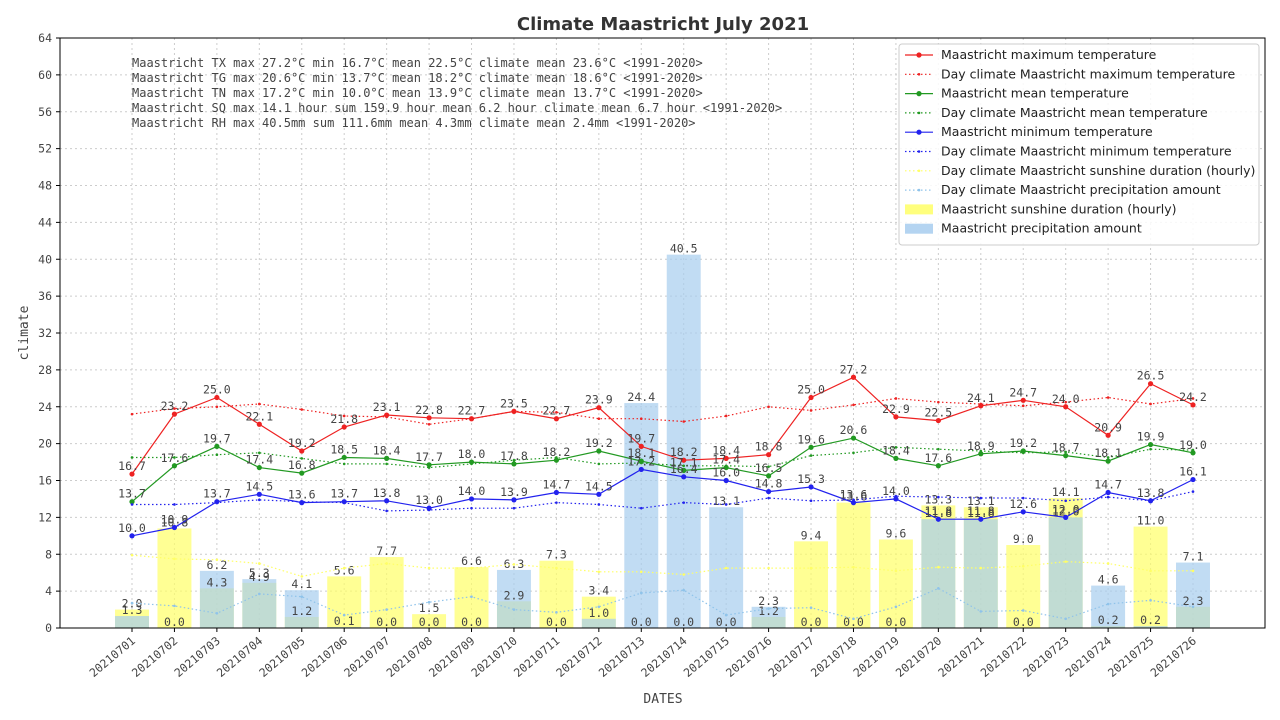  What do you see at coordinates (769, 447) in the screenshot?
I see `point-value-label: 18.8` at bounding box center [769, 447].